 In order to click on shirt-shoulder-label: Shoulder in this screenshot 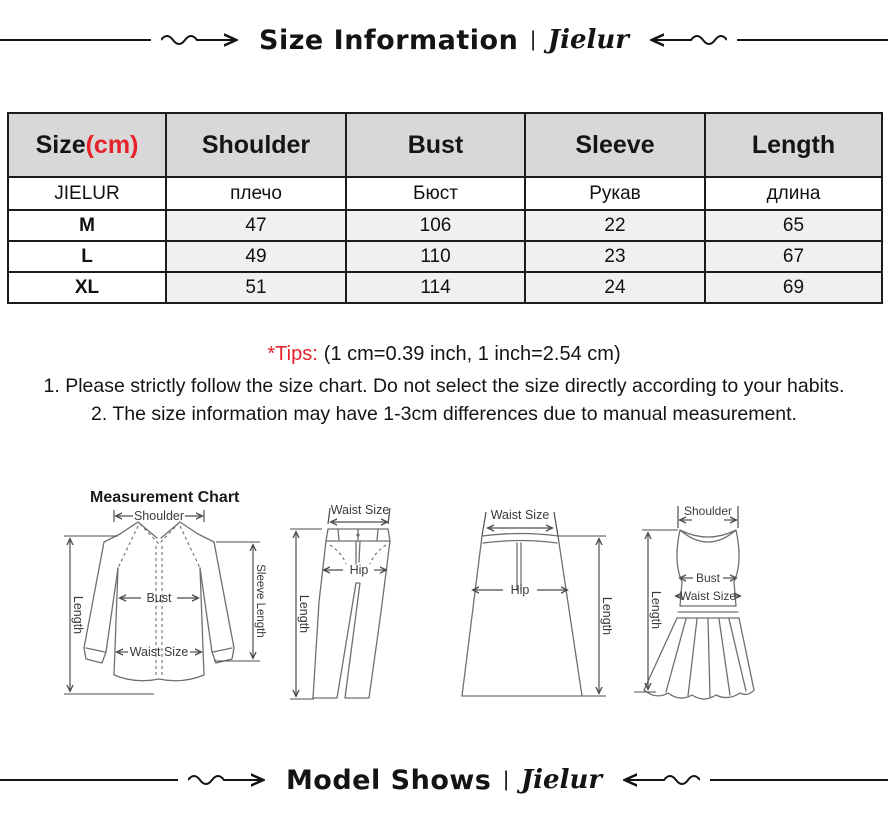, I will do `click(159, 516)`.